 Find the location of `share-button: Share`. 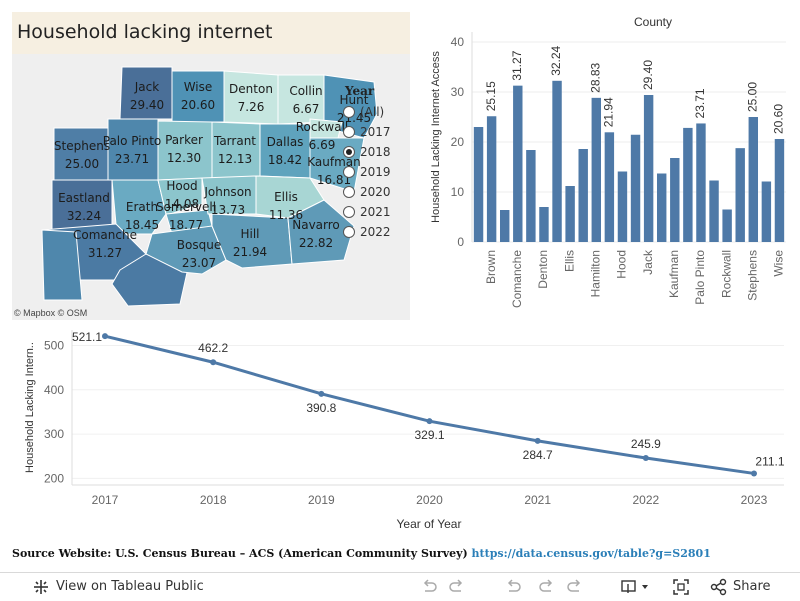

share-button: Share is located at coordinates (752, 586).